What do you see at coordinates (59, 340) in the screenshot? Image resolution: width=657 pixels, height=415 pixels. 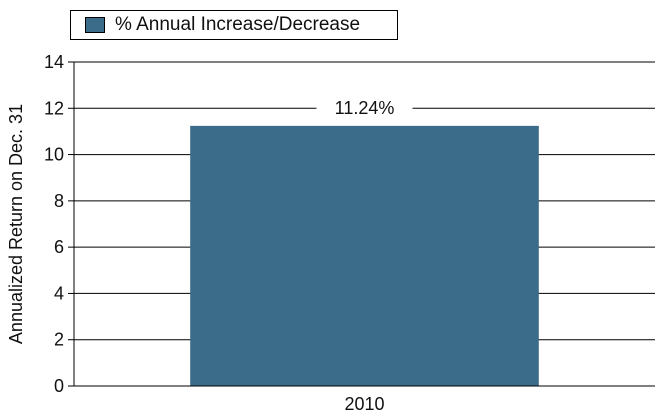 I see `y-tick-label: 2` at bounding box center [59, 340].